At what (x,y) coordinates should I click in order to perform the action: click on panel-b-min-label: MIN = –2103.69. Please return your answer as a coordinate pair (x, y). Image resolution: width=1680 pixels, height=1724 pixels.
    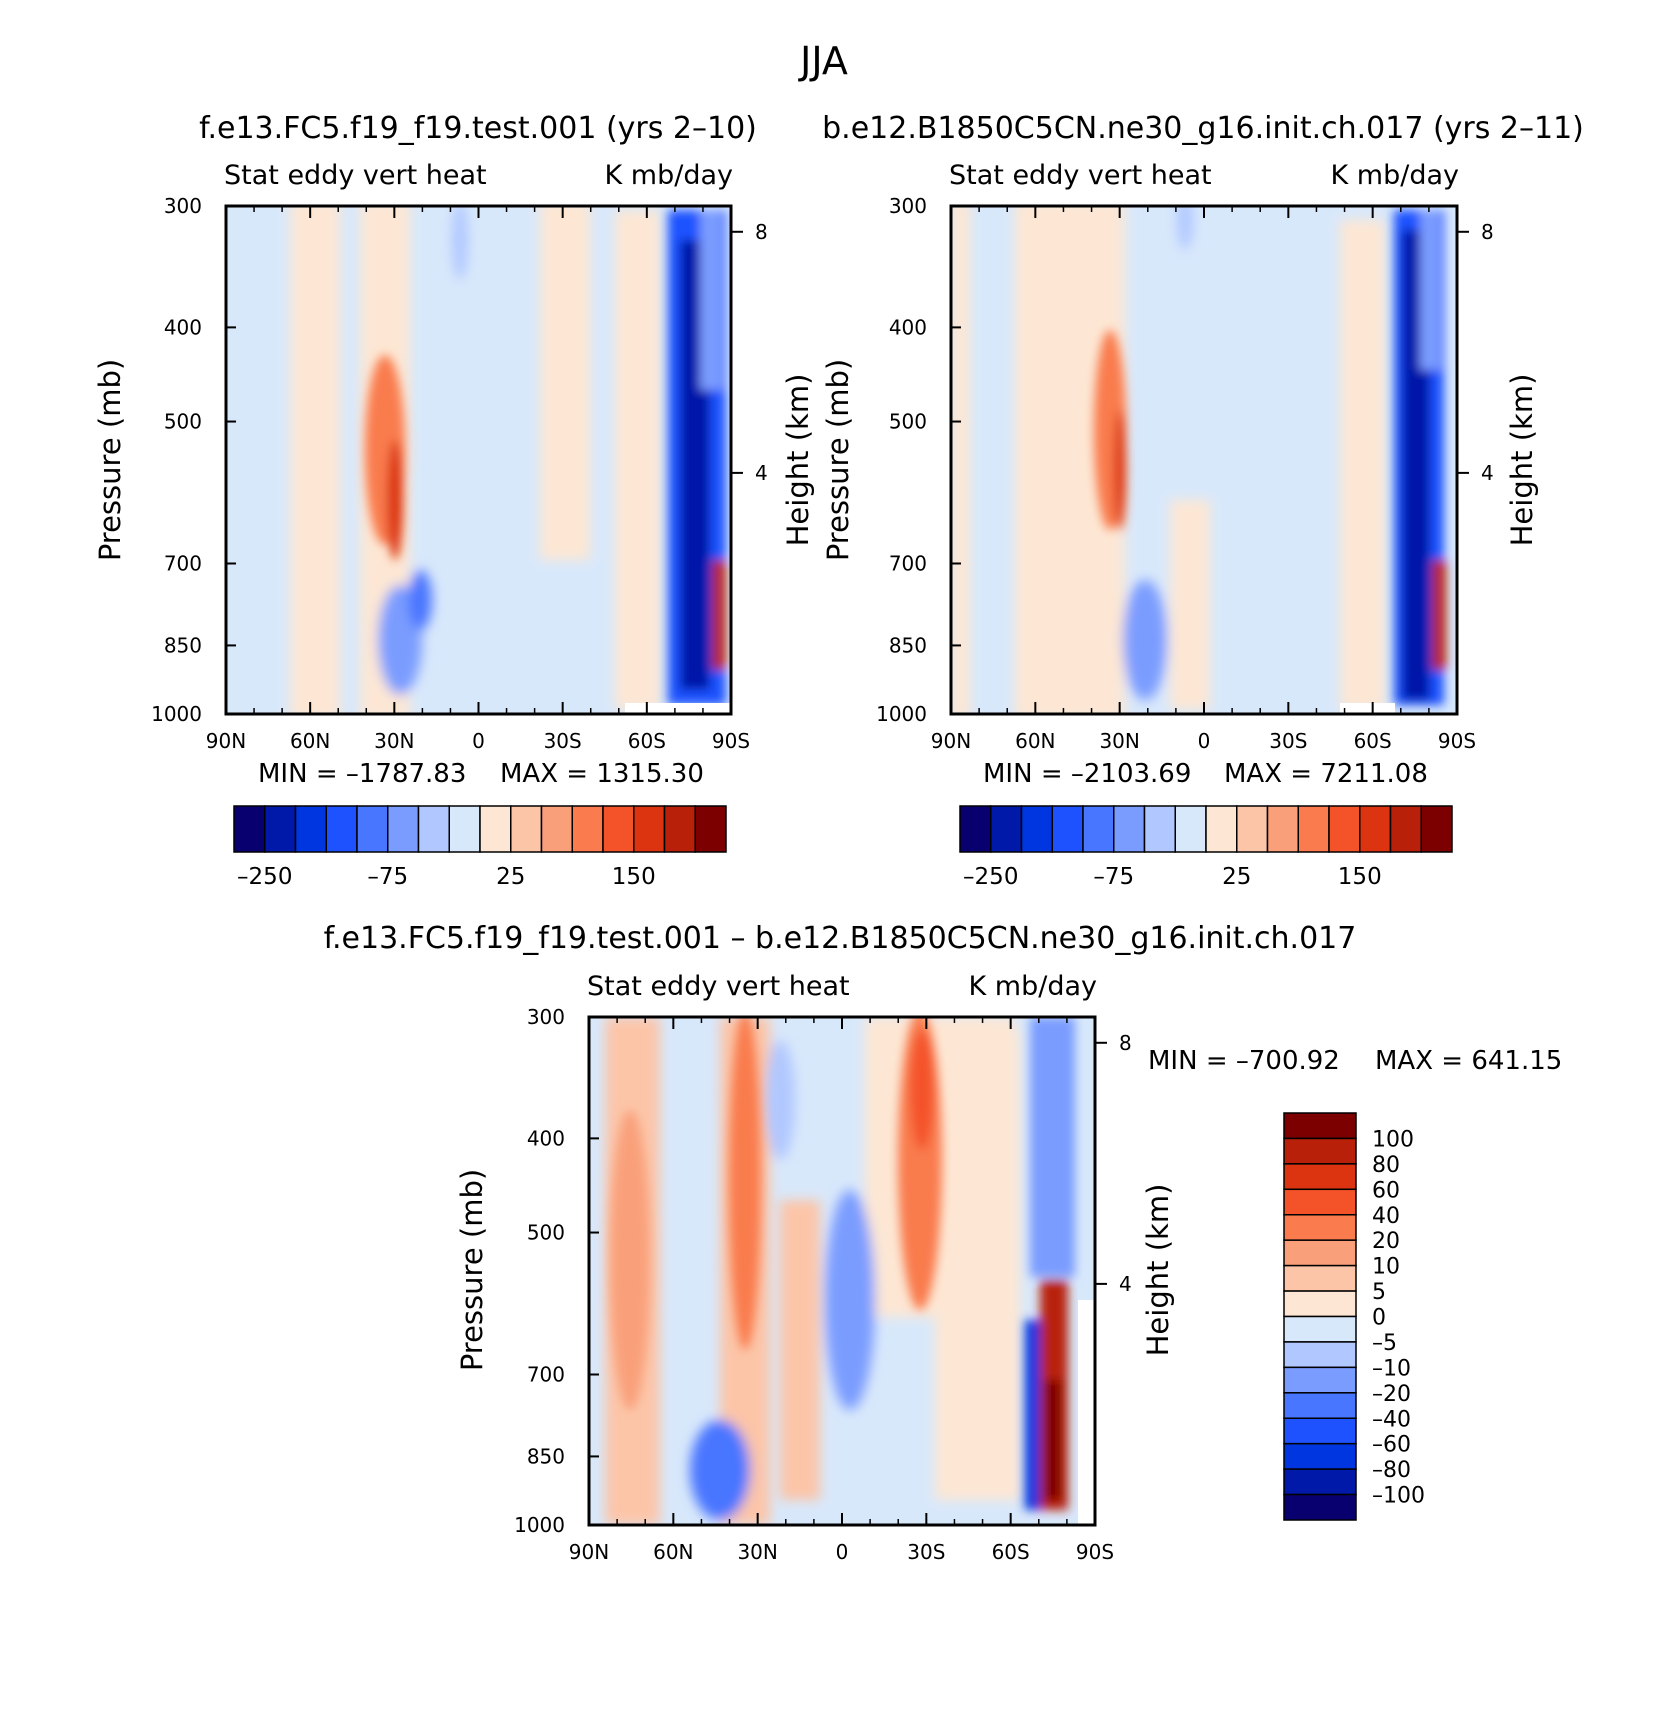
    Looking at the image, I should click on (1087, 774).